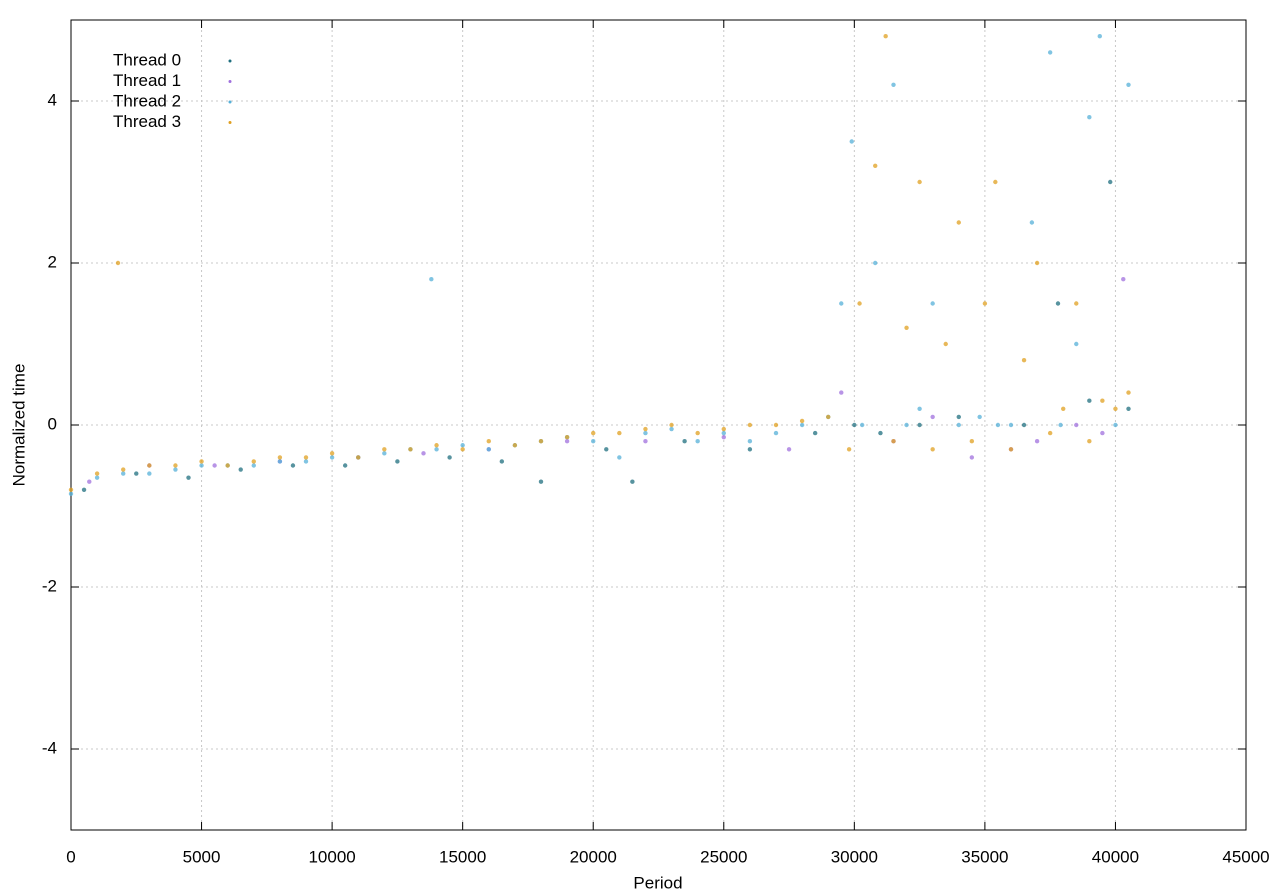 The height and width of the screenshot is (896, 1280). I want to click on y-tick-label: -4, so click(49, 747).